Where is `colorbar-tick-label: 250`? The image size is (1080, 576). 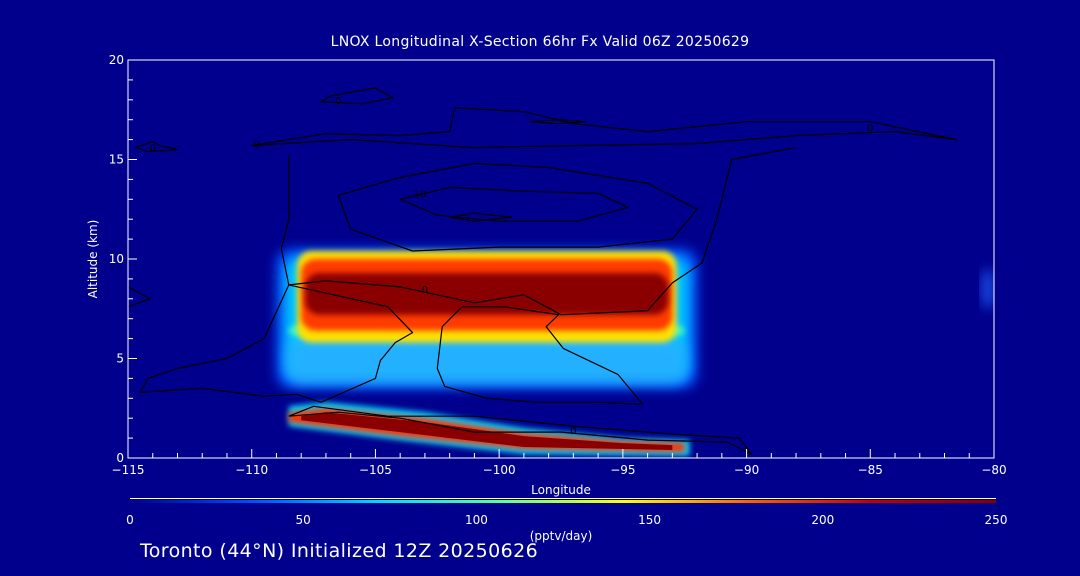
colorbar-tick-label: 250 is located at coordinates (996, 520).